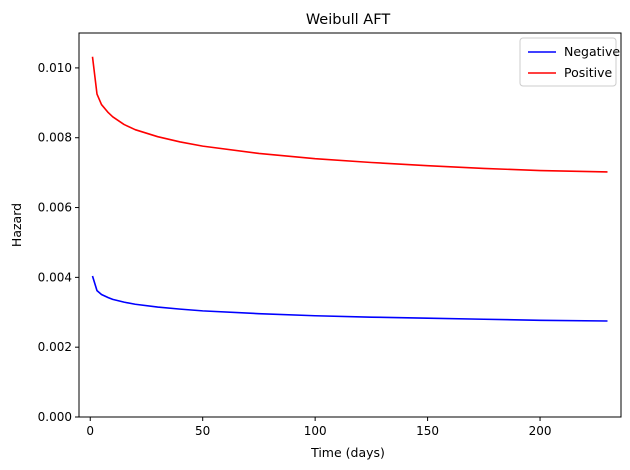 This screenshot has width=630, height=470. I want to click on chart-title: Weibull AFT, so click(348, 20).